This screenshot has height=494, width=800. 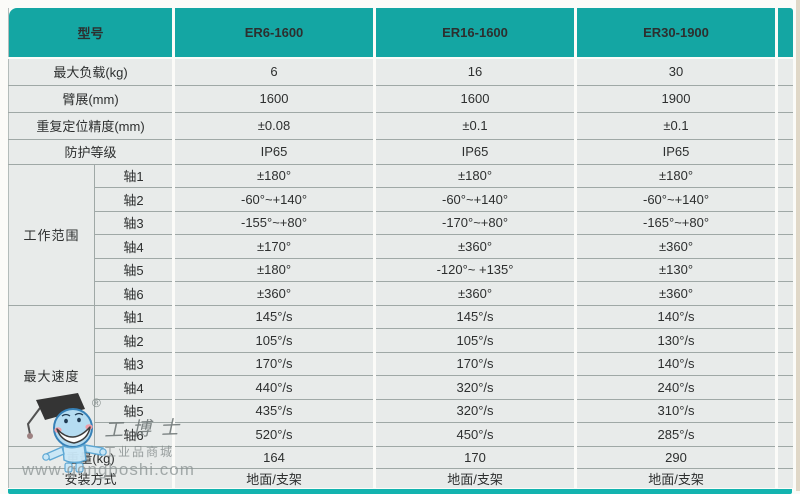 What do you see at coordinates (675, 269) in the screenshot?
I see `value-cell: ±130°` at bounding box center [675, 269].